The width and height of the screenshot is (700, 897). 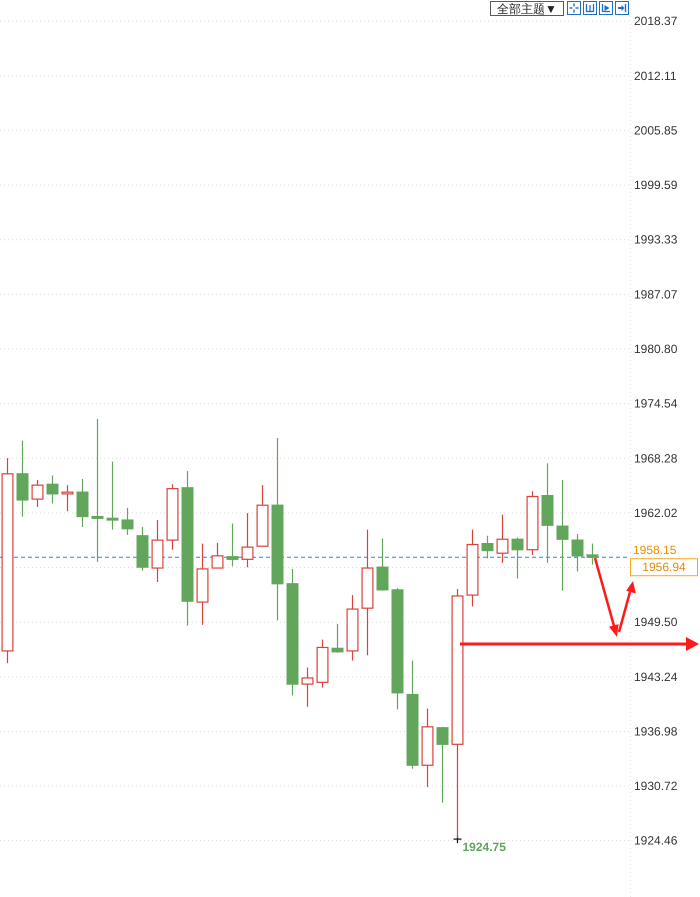 What do you see at coordinates (656, 239) in the screenshot?
I see `y-tick-label: 1993.33` at bounding box center [656, 239].